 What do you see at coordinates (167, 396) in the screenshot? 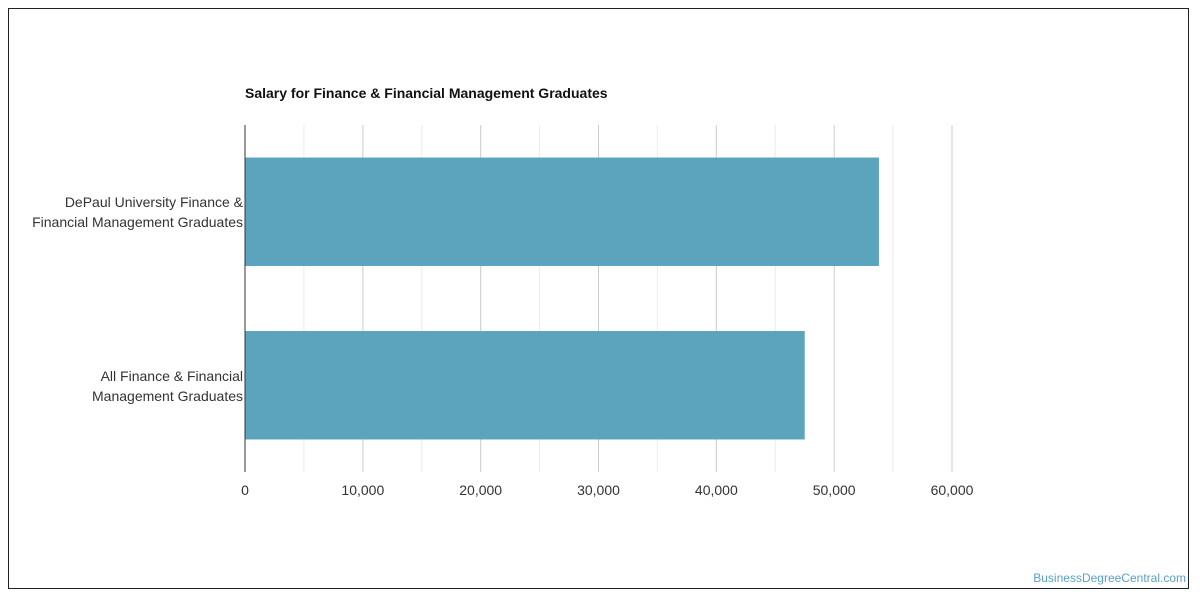
I see `category-label-line: Management Graduates` at bounding box center [167, 396].